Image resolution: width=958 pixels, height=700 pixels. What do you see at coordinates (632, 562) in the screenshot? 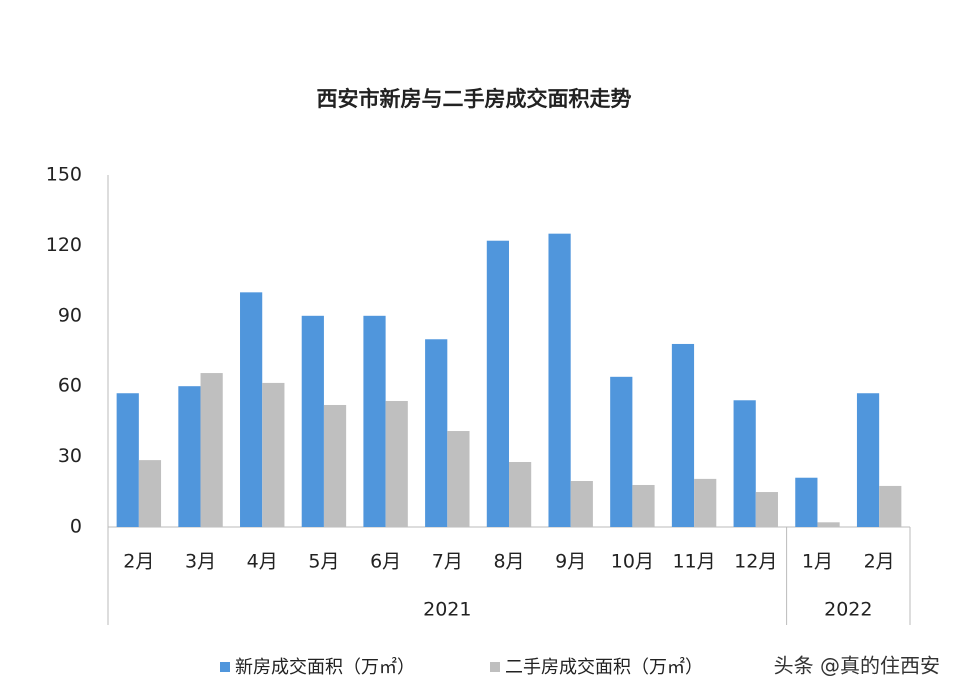
I see `x-tick-label: 10月` at bounding box center [632, 562].